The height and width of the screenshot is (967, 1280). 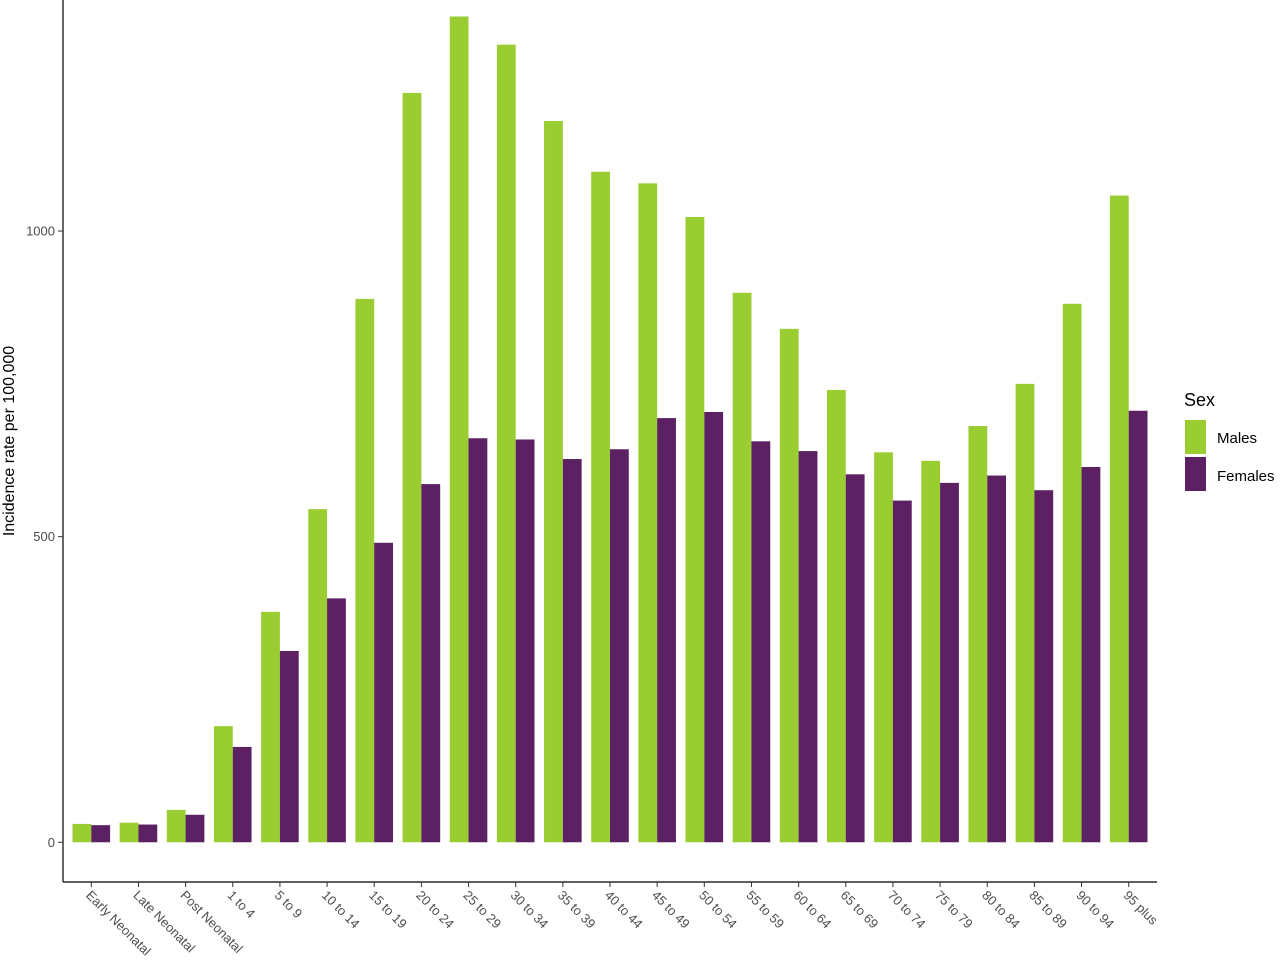 What do you see at coordinates (482, 910) in the screenshot?
I see `x-tick-label-8: 25 to 29` at bounding box center [482, 910].